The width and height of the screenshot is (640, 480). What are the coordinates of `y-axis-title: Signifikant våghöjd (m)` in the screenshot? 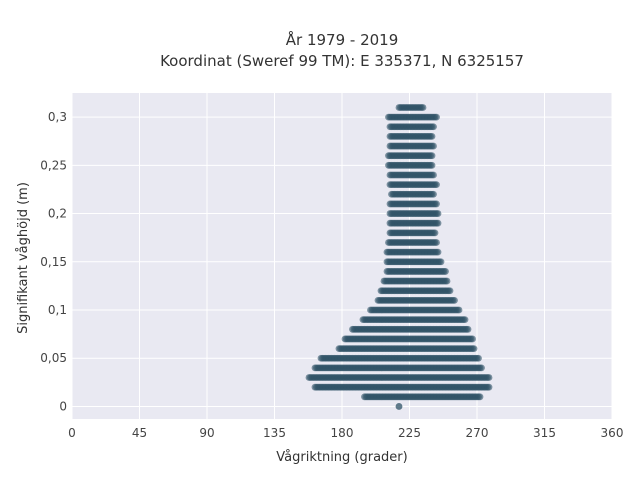 It's located at (23, 258).